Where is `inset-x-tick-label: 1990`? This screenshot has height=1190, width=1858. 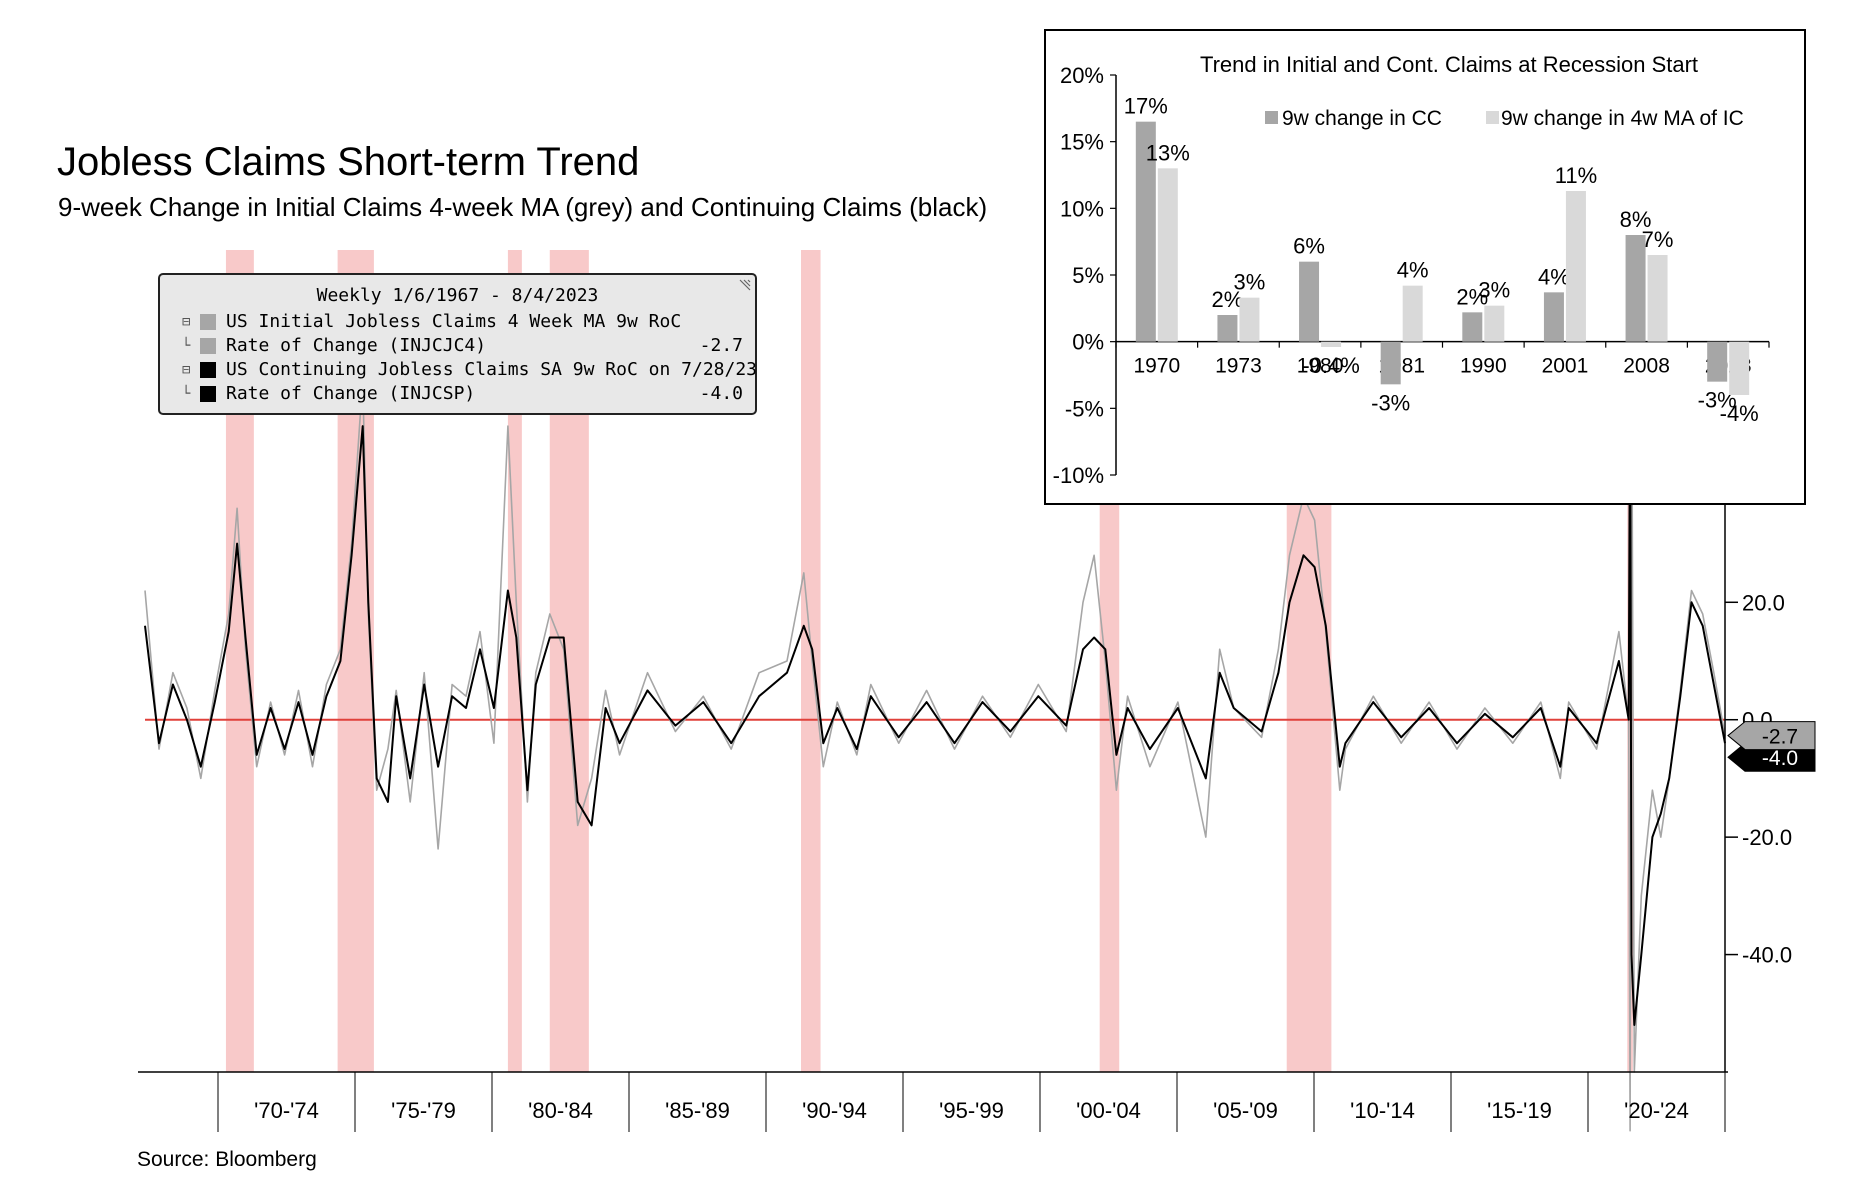
inset-x-tick-label: 1990 is located at coordinates (1483, 366).